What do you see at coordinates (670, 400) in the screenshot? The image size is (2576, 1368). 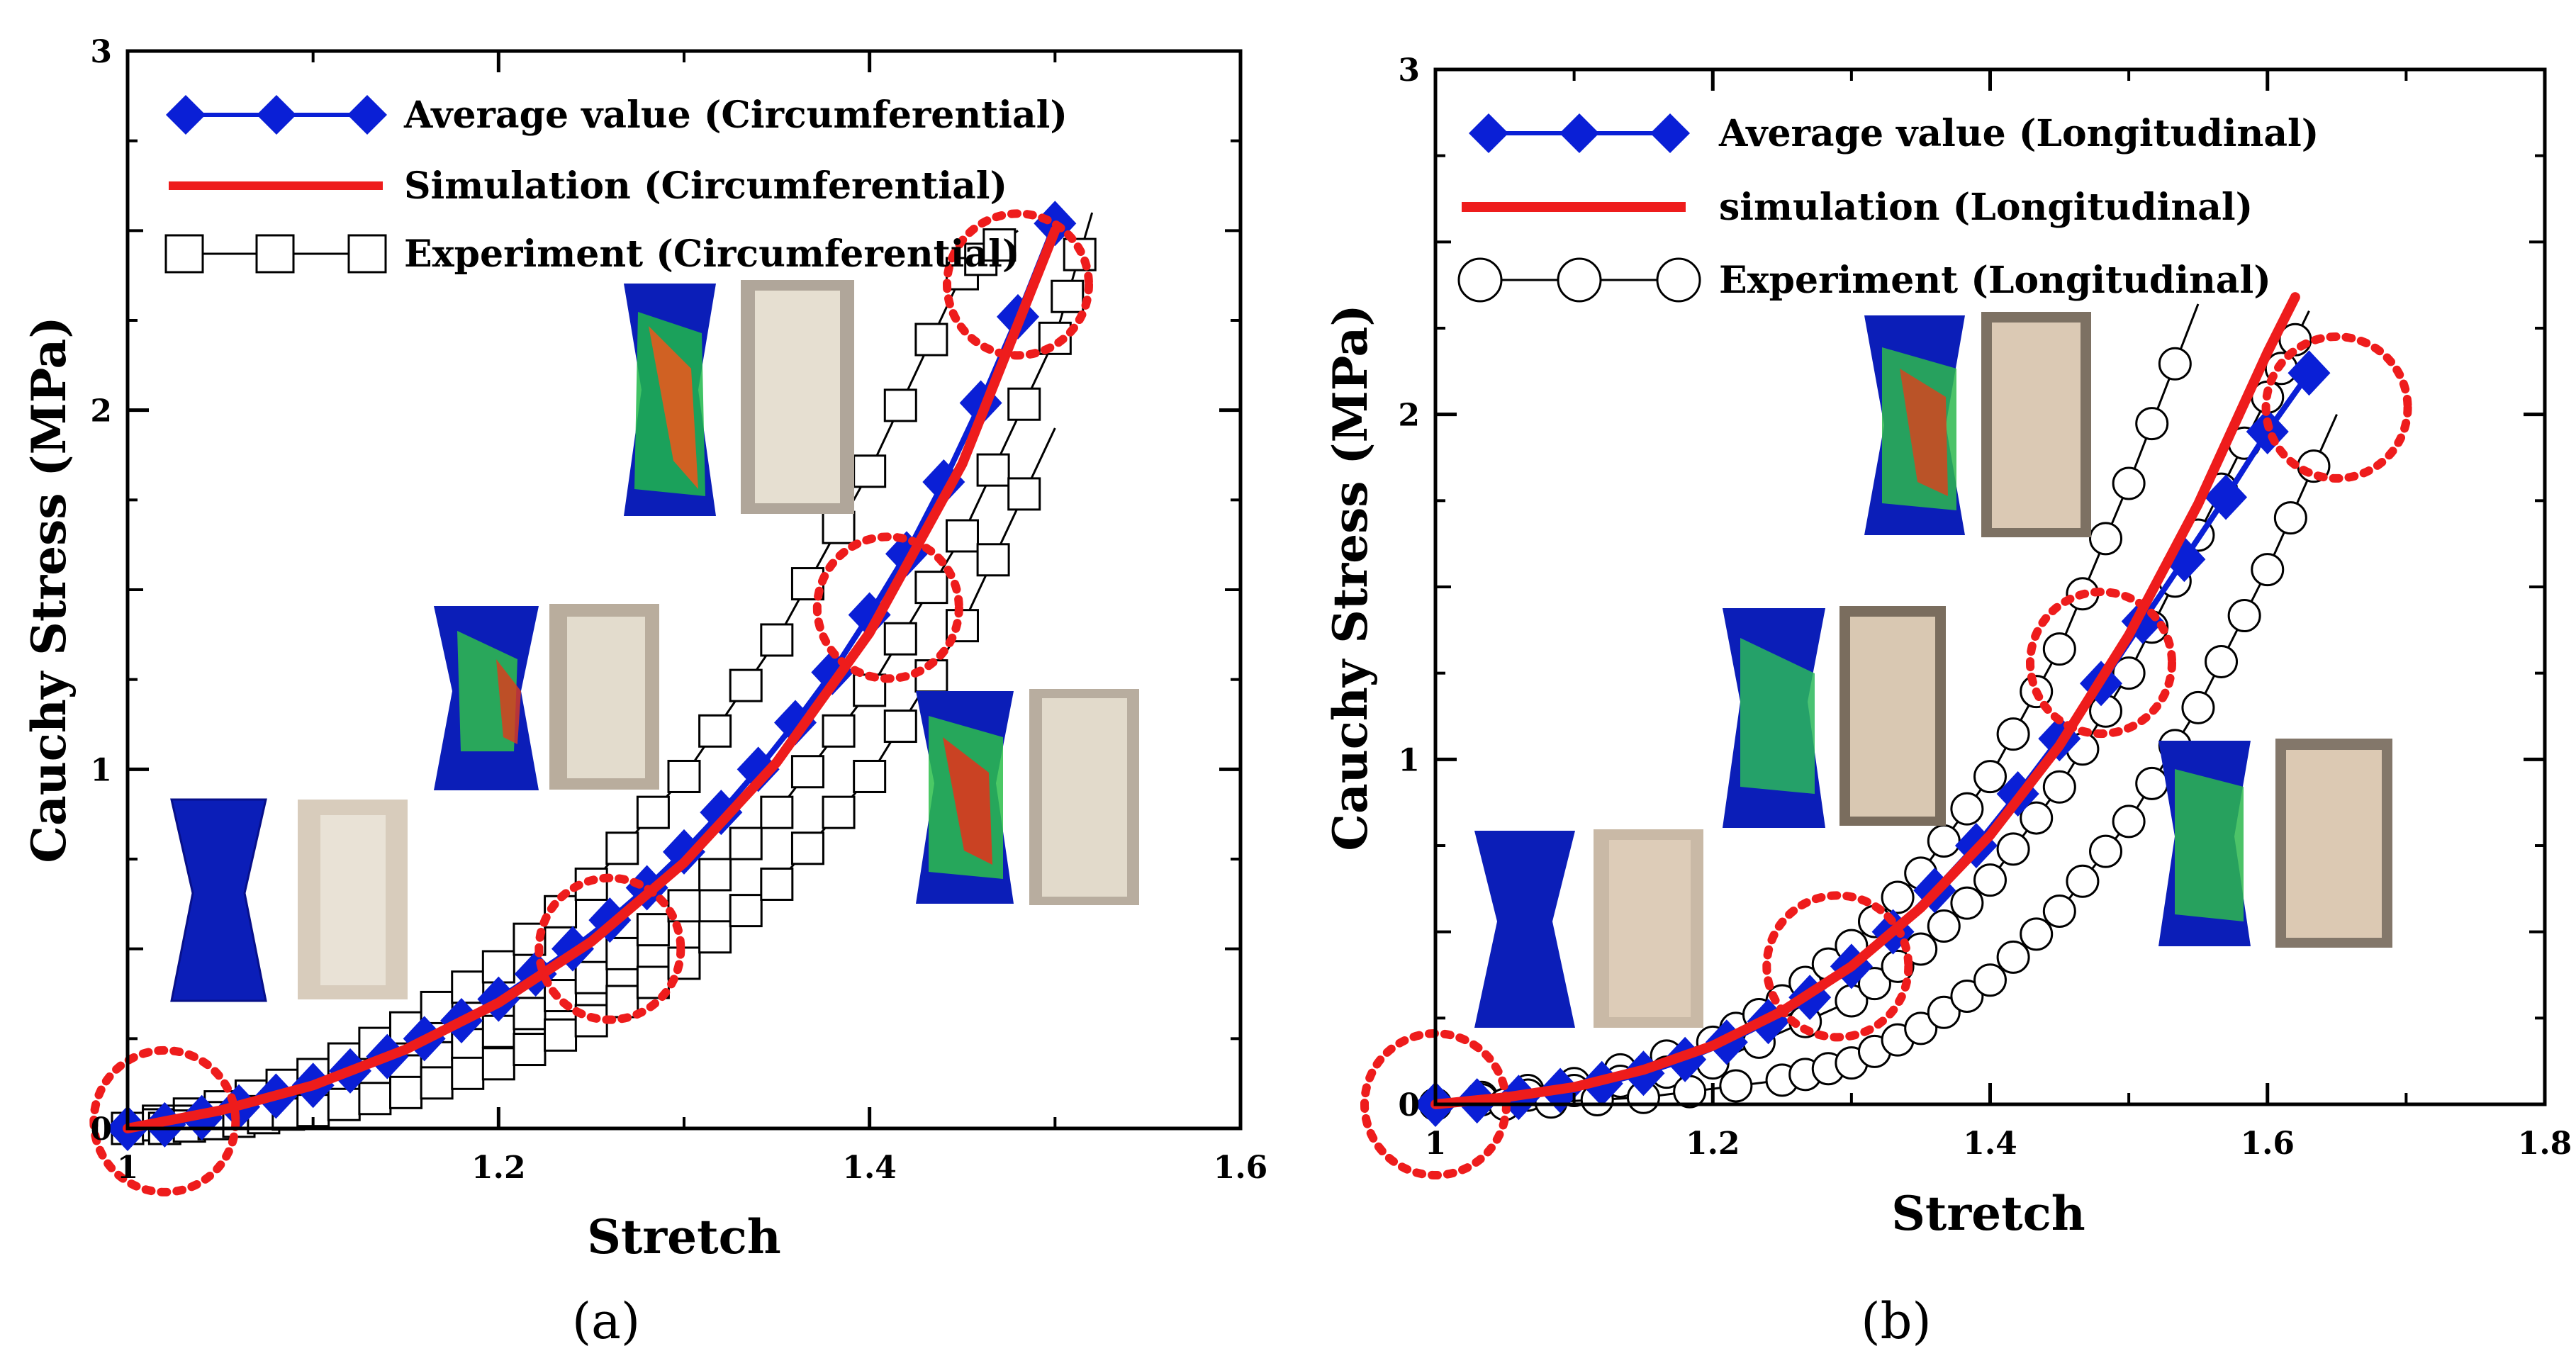 I see `inset-a3-simulation` at bounding box center [670, 400].